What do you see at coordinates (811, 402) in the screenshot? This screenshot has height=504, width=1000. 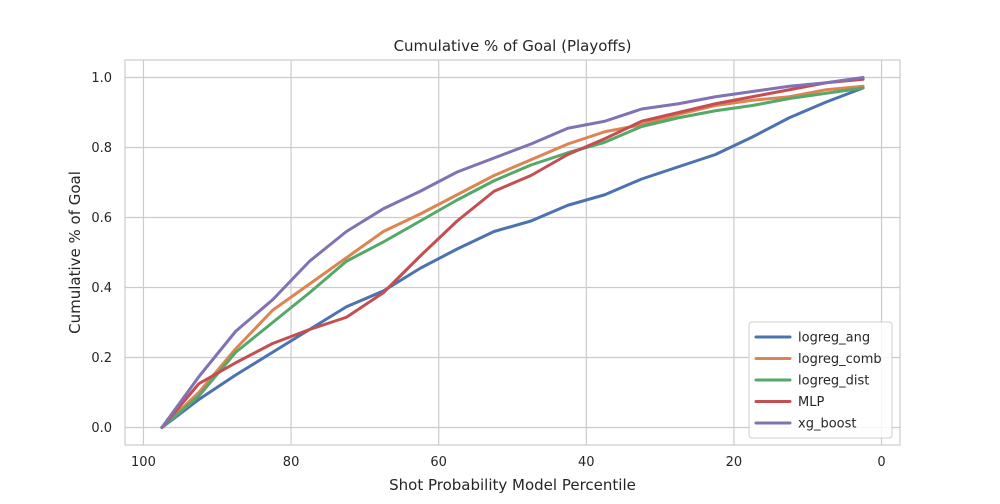 I see `legend-label: MLP` at bounding box center [811, 402].